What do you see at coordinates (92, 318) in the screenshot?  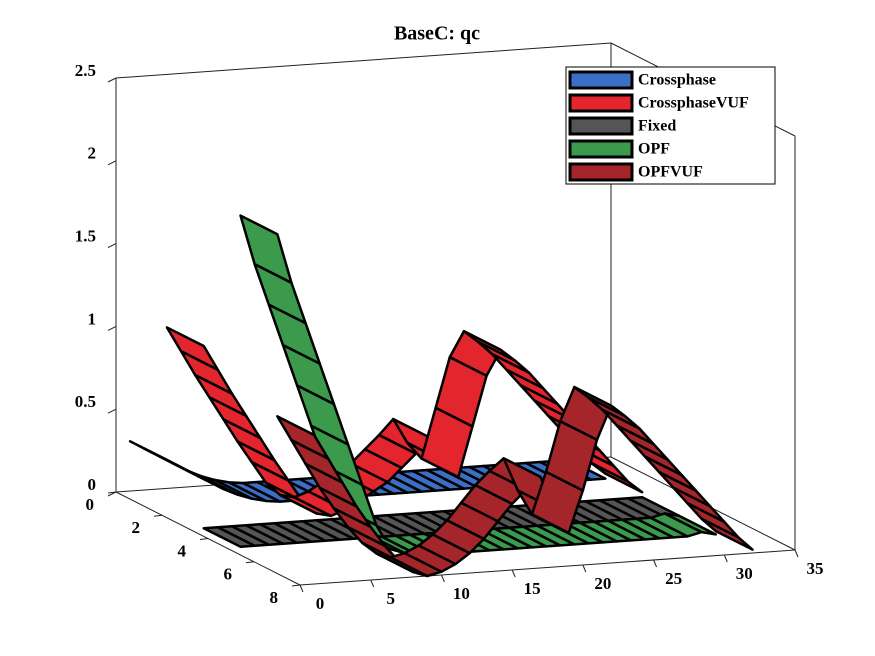 I see `z-tick-label: 1` at bounding box center [92, 318].